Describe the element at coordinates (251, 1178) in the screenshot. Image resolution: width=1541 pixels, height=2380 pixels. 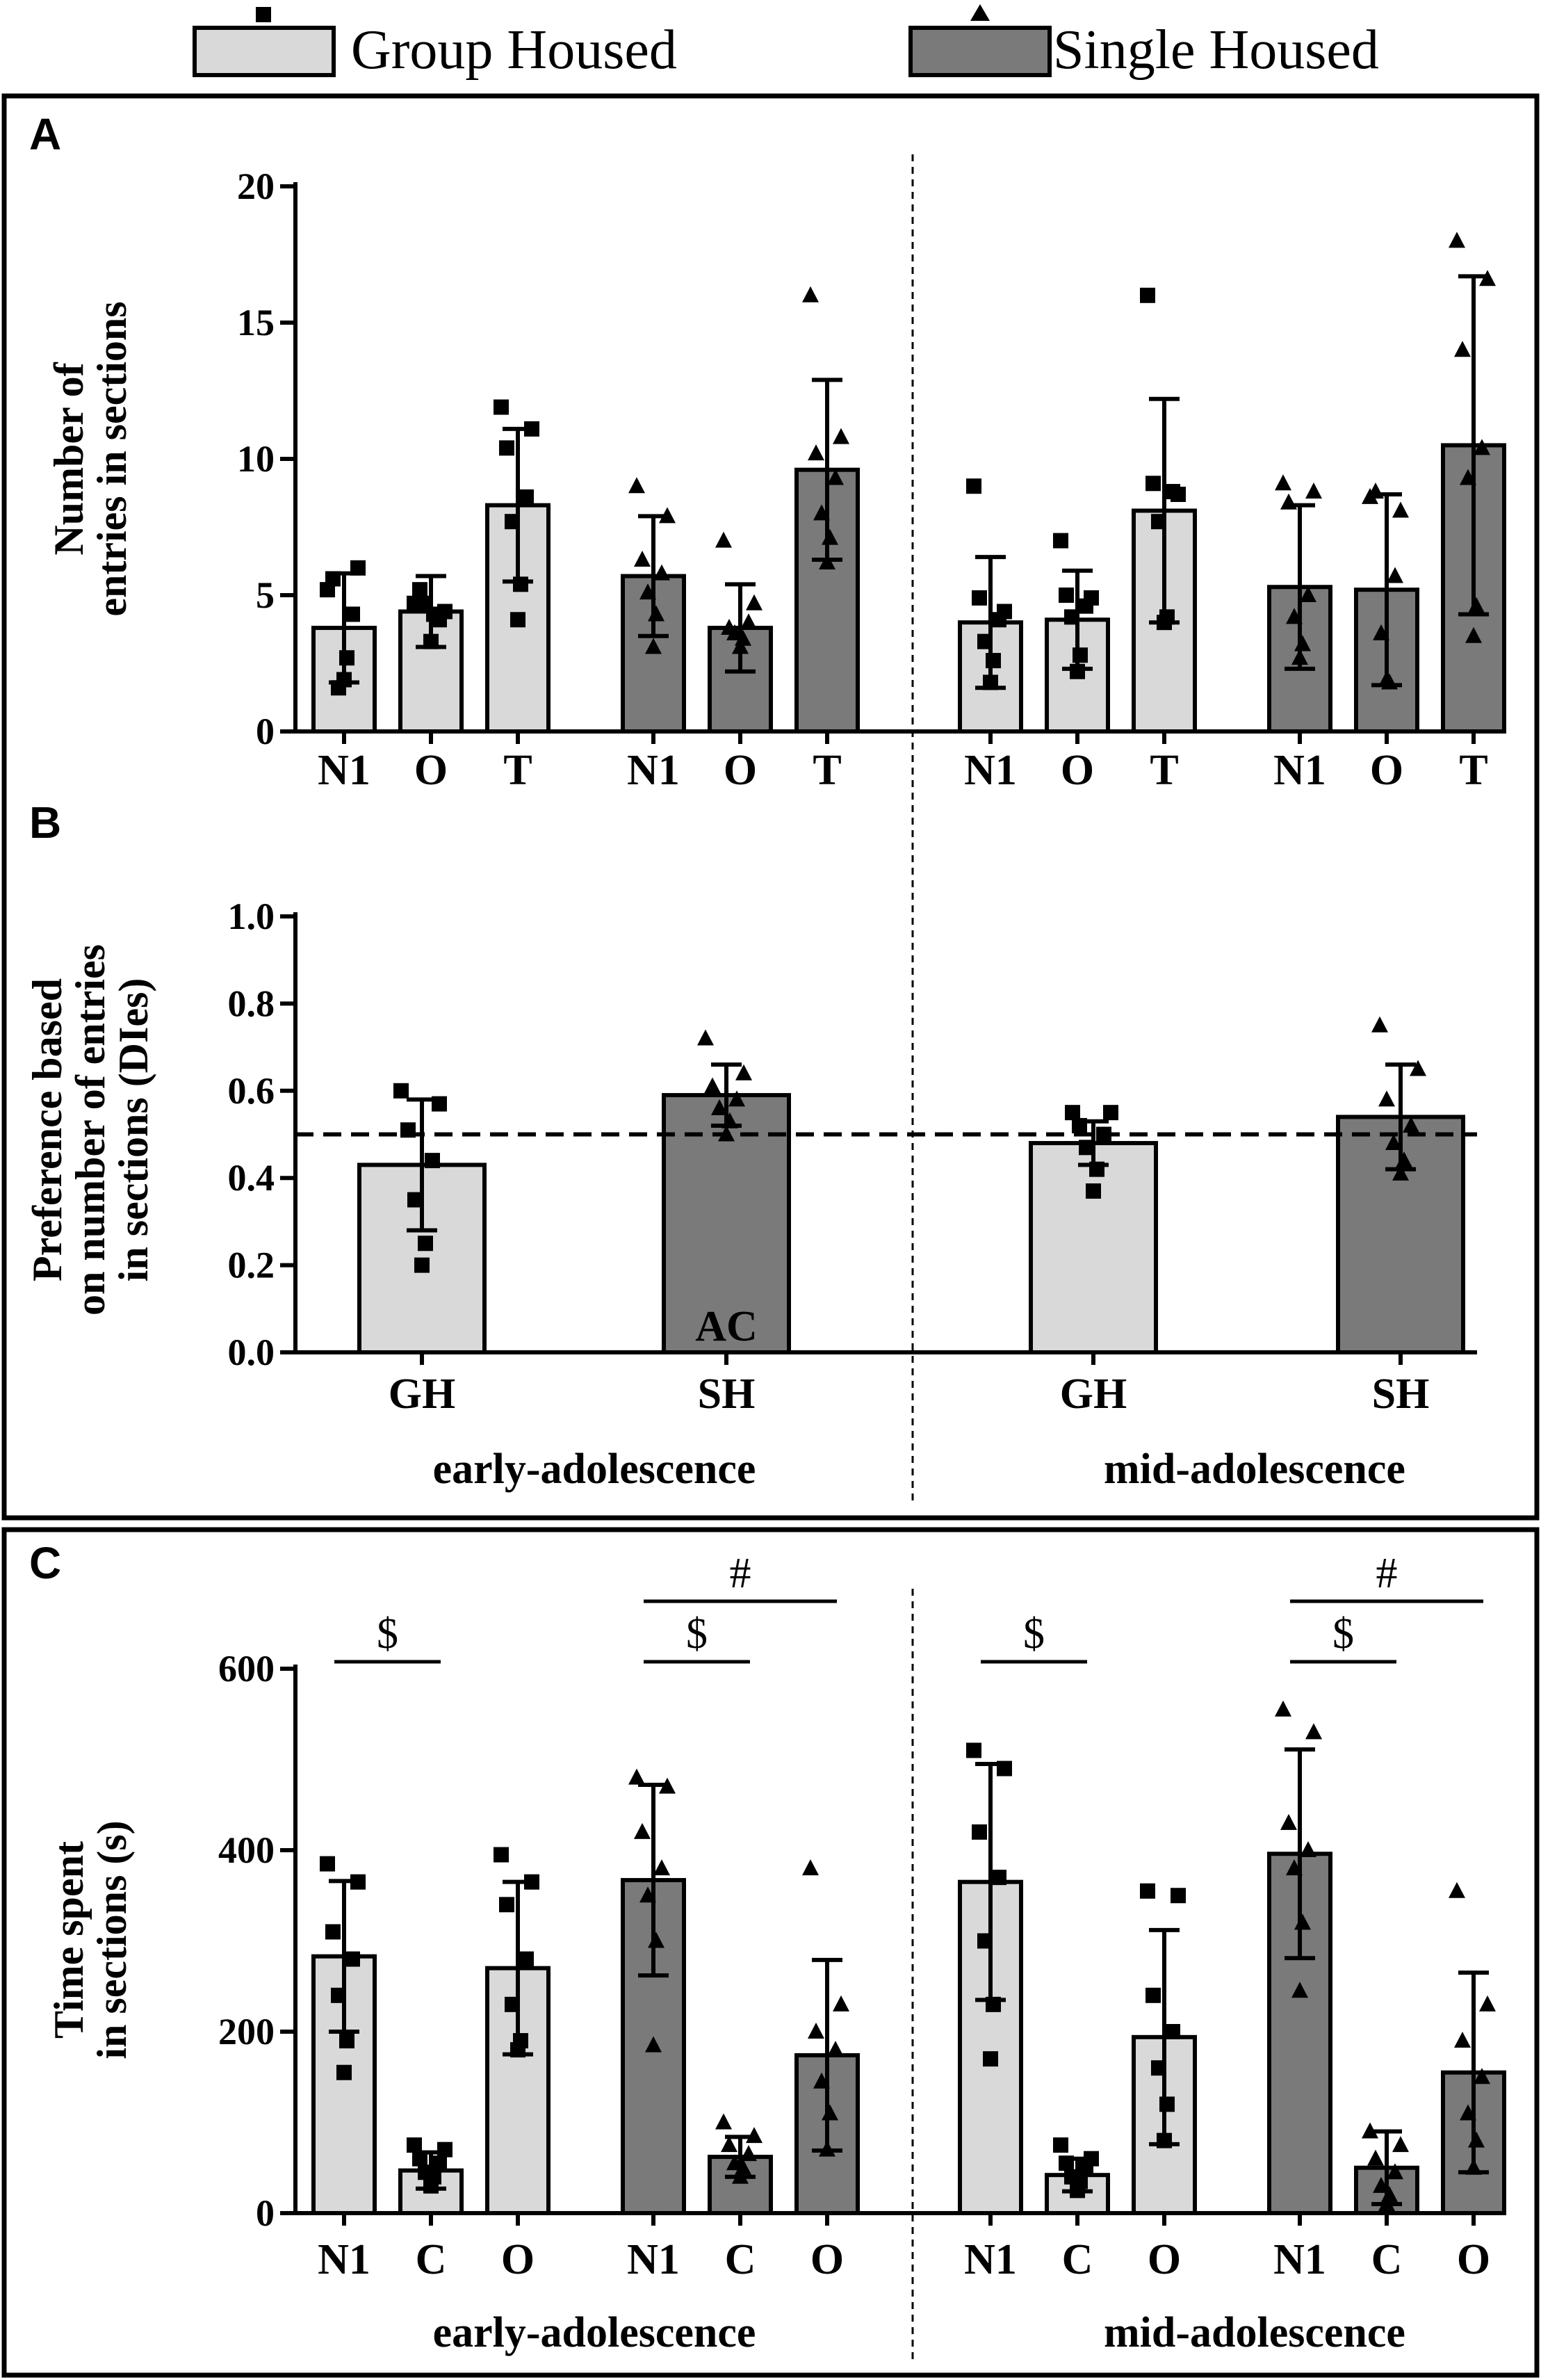
I see `y-tick-label: 0.4` at that location.